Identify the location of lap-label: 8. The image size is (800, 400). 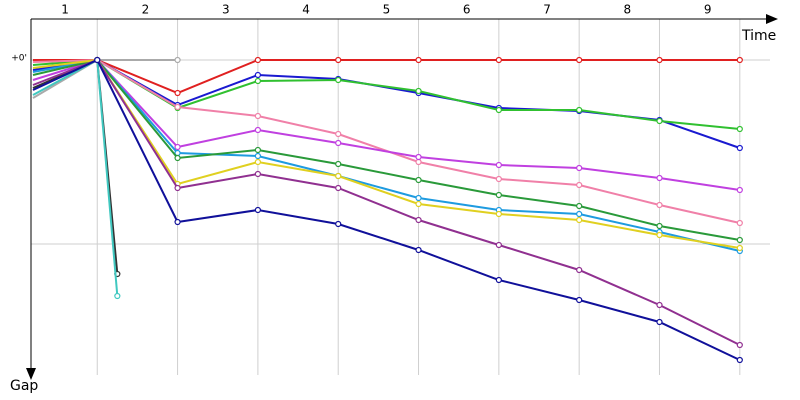
(628, 10).